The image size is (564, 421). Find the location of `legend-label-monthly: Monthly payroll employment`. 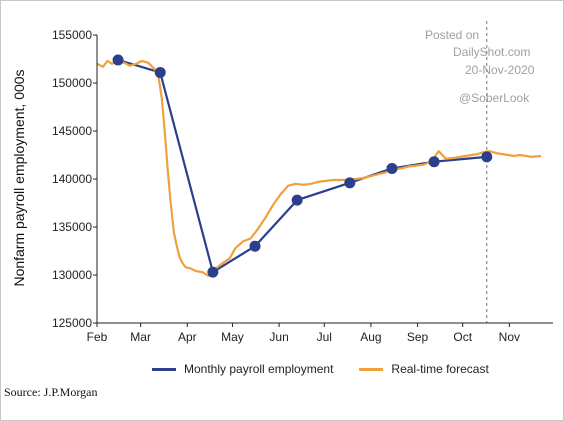

legend-label-monthly: Monthly payroll employment is located at coordinates (259, 369).